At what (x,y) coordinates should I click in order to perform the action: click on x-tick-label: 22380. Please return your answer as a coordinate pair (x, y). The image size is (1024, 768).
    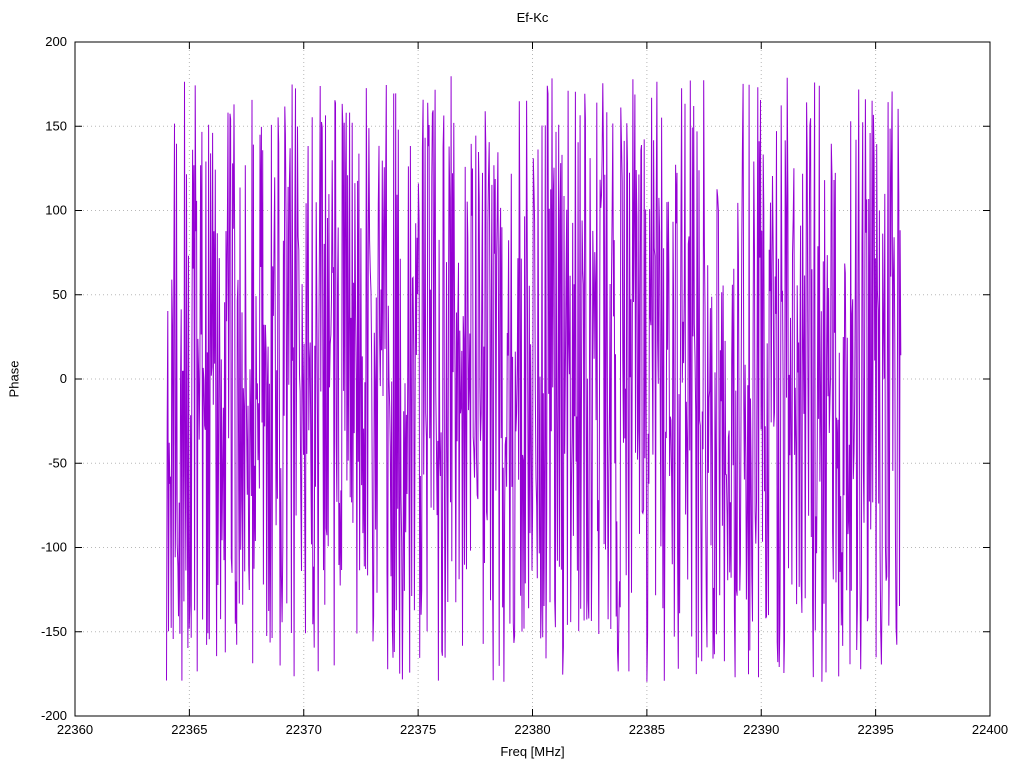
    Looking at the image, I should click on (532, 729).